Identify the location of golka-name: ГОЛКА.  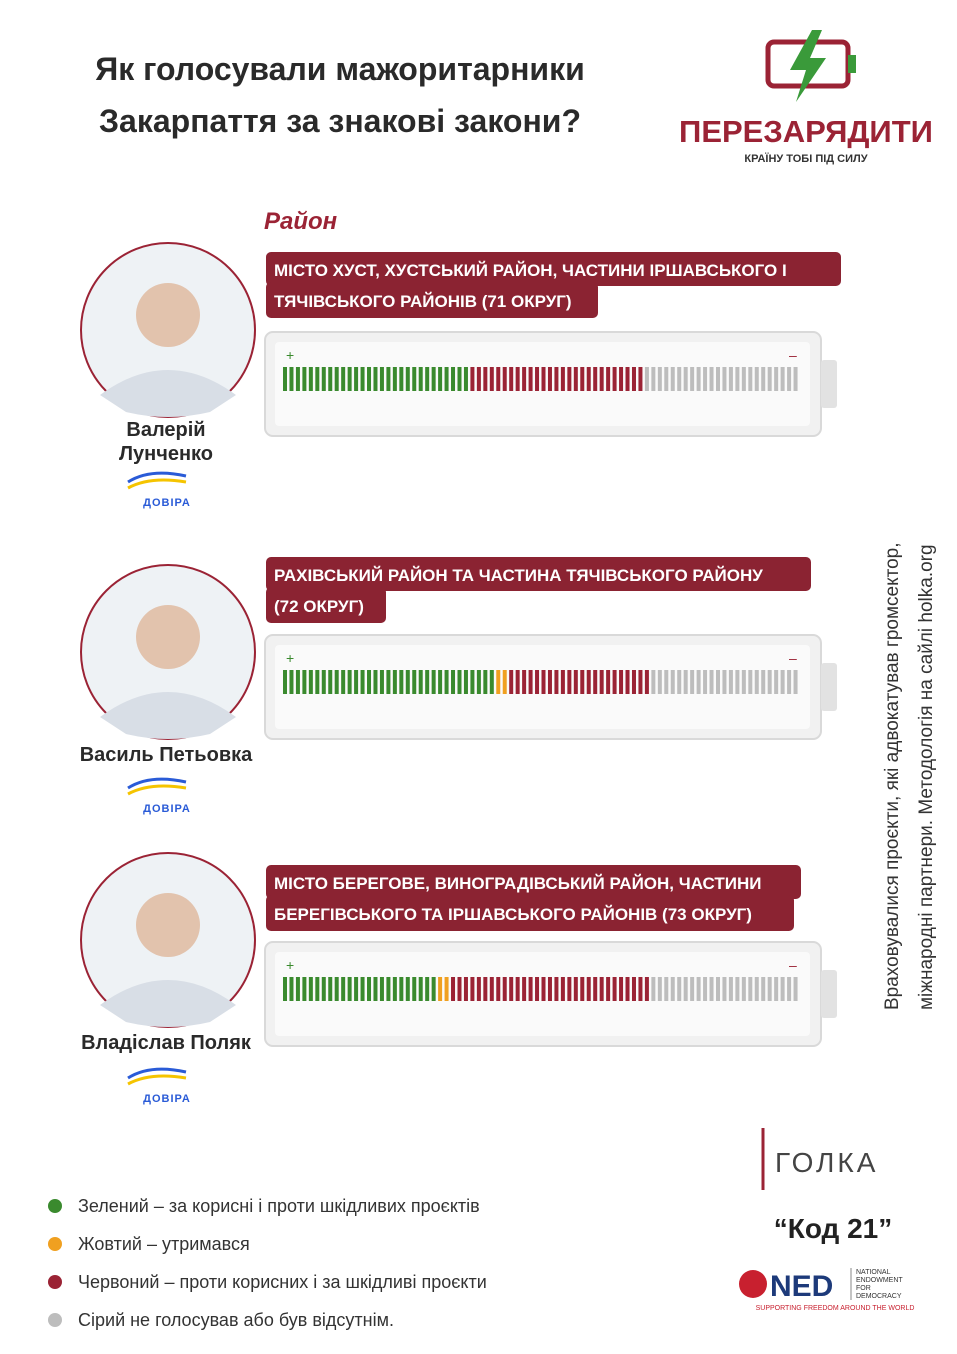
(826, 1162).